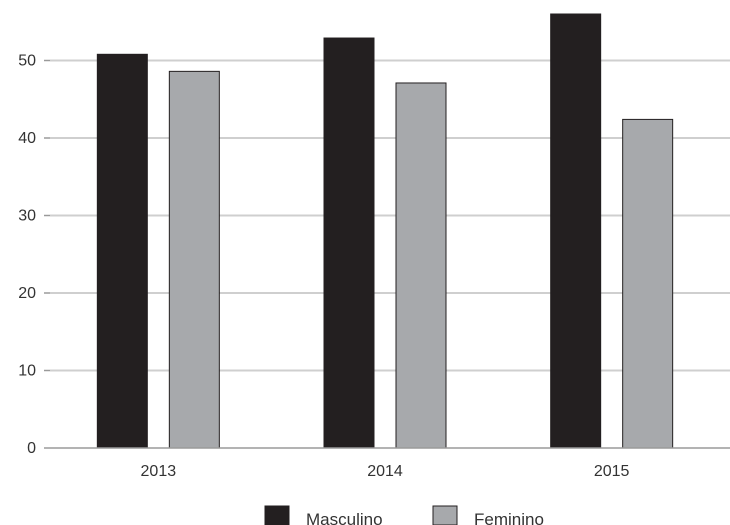 The width and height of the screenshot is (730, 525). I want to click on x-tick-label-2014: 2014, so click(385, 471).